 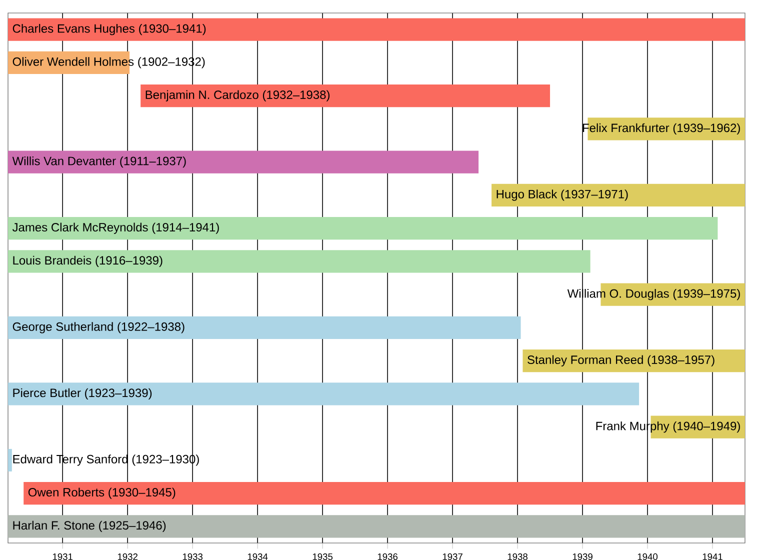 What do you see at coordinates (62, 556) in the screenshot?
I see `x-tick-label: 1931` at bounding box center [62, 556].